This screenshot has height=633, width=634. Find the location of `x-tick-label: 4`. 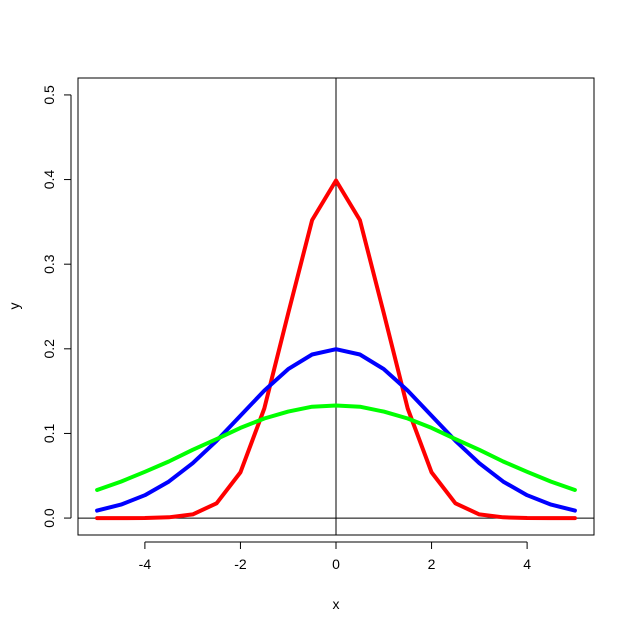

x-tick-label: 4 is located at coordinates (527, 564).